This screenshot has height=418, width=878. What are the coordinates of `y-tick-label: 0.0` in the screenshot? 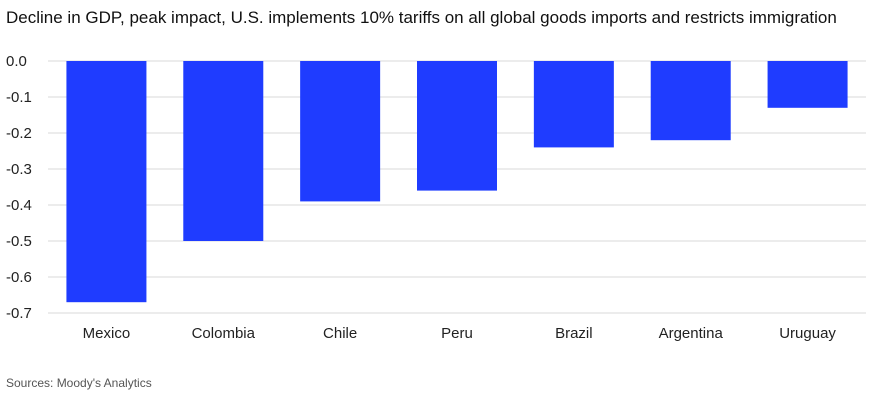 It's located at (16, 61).